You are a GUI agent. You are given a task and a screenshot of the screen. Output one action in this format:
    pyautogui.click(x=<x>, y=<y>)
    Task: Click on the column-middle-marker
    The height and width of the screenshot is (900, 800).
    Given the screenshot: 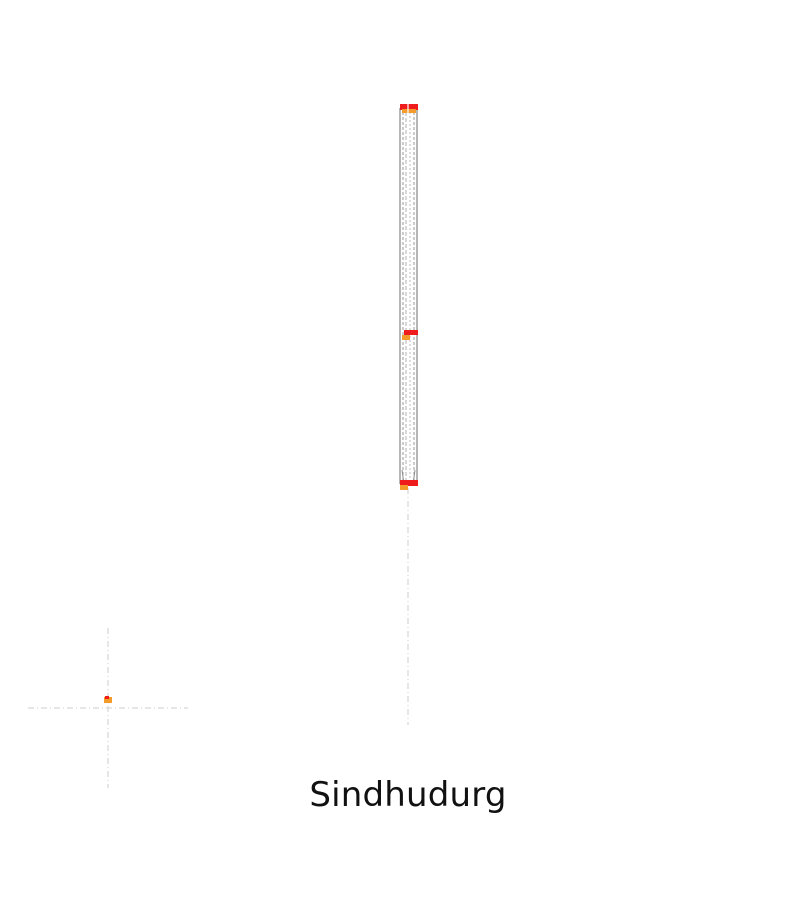 What is the action you would take?
    pyautogui.click(x=410, y=335)
    